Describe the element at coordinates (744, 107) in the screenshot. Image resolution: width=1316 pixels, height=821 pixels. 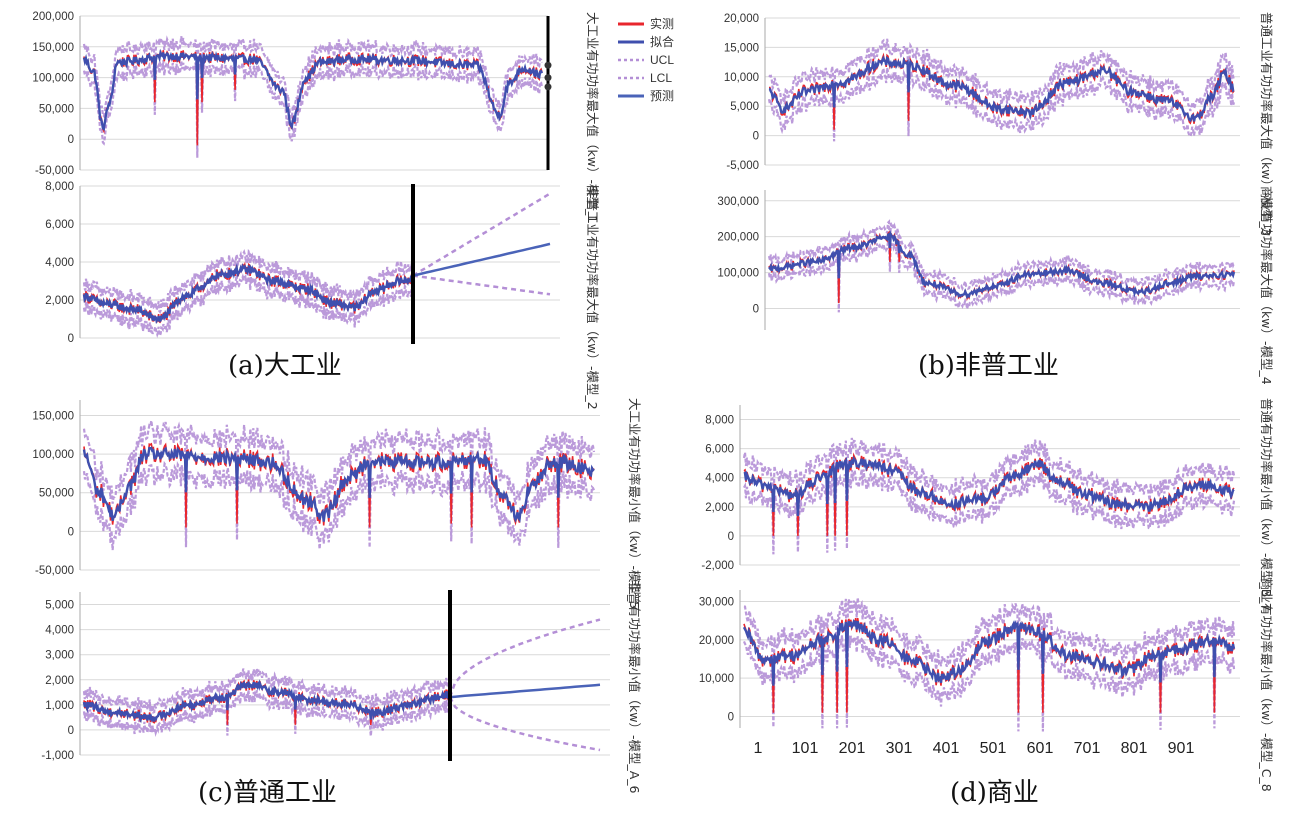
I see `y-tick-label: 5,000` at that location.